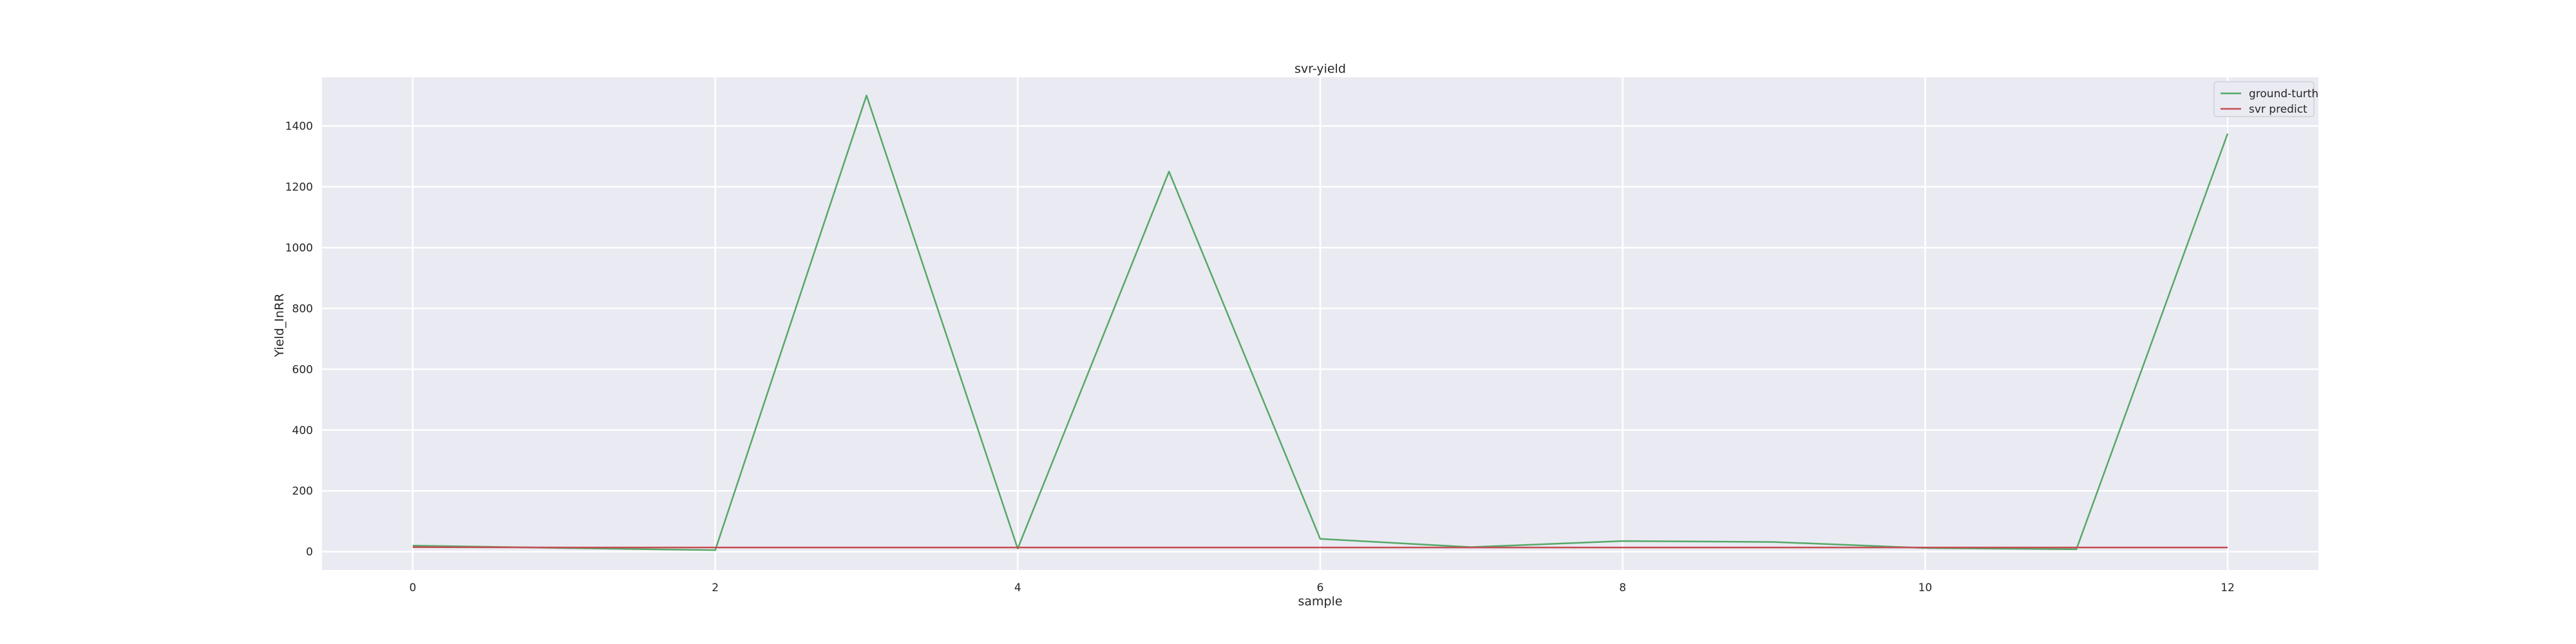 The height and width of the screenshot is (644, 2576). Describe the element at coordinates (413, 588) in the screenshot. I see `x-tick-label: 0` at that location.